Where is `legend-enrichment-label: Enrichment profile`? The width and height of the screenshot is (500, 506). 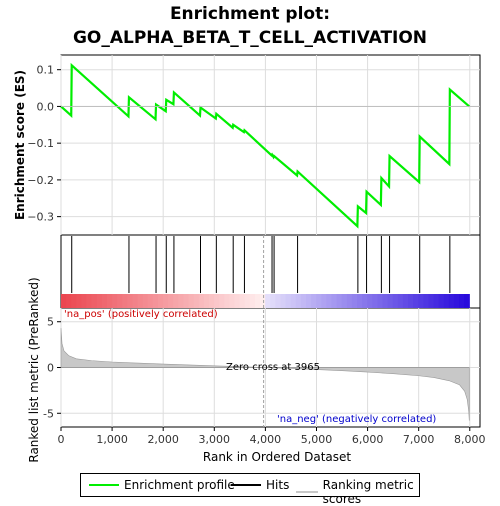 legend-enrichment-label: Enrichment profile is located at coordinates (179, 485).